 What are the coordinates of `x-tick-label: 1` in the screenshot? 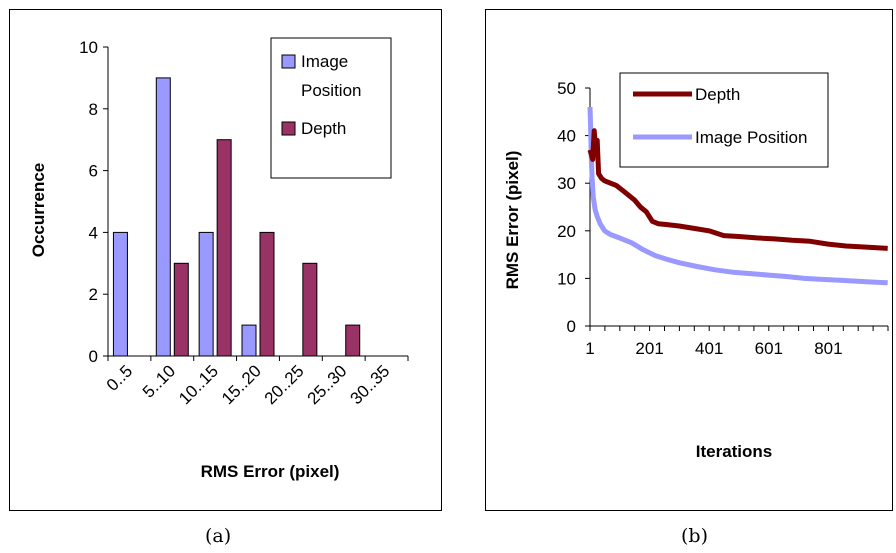 It's located at (589, 348).